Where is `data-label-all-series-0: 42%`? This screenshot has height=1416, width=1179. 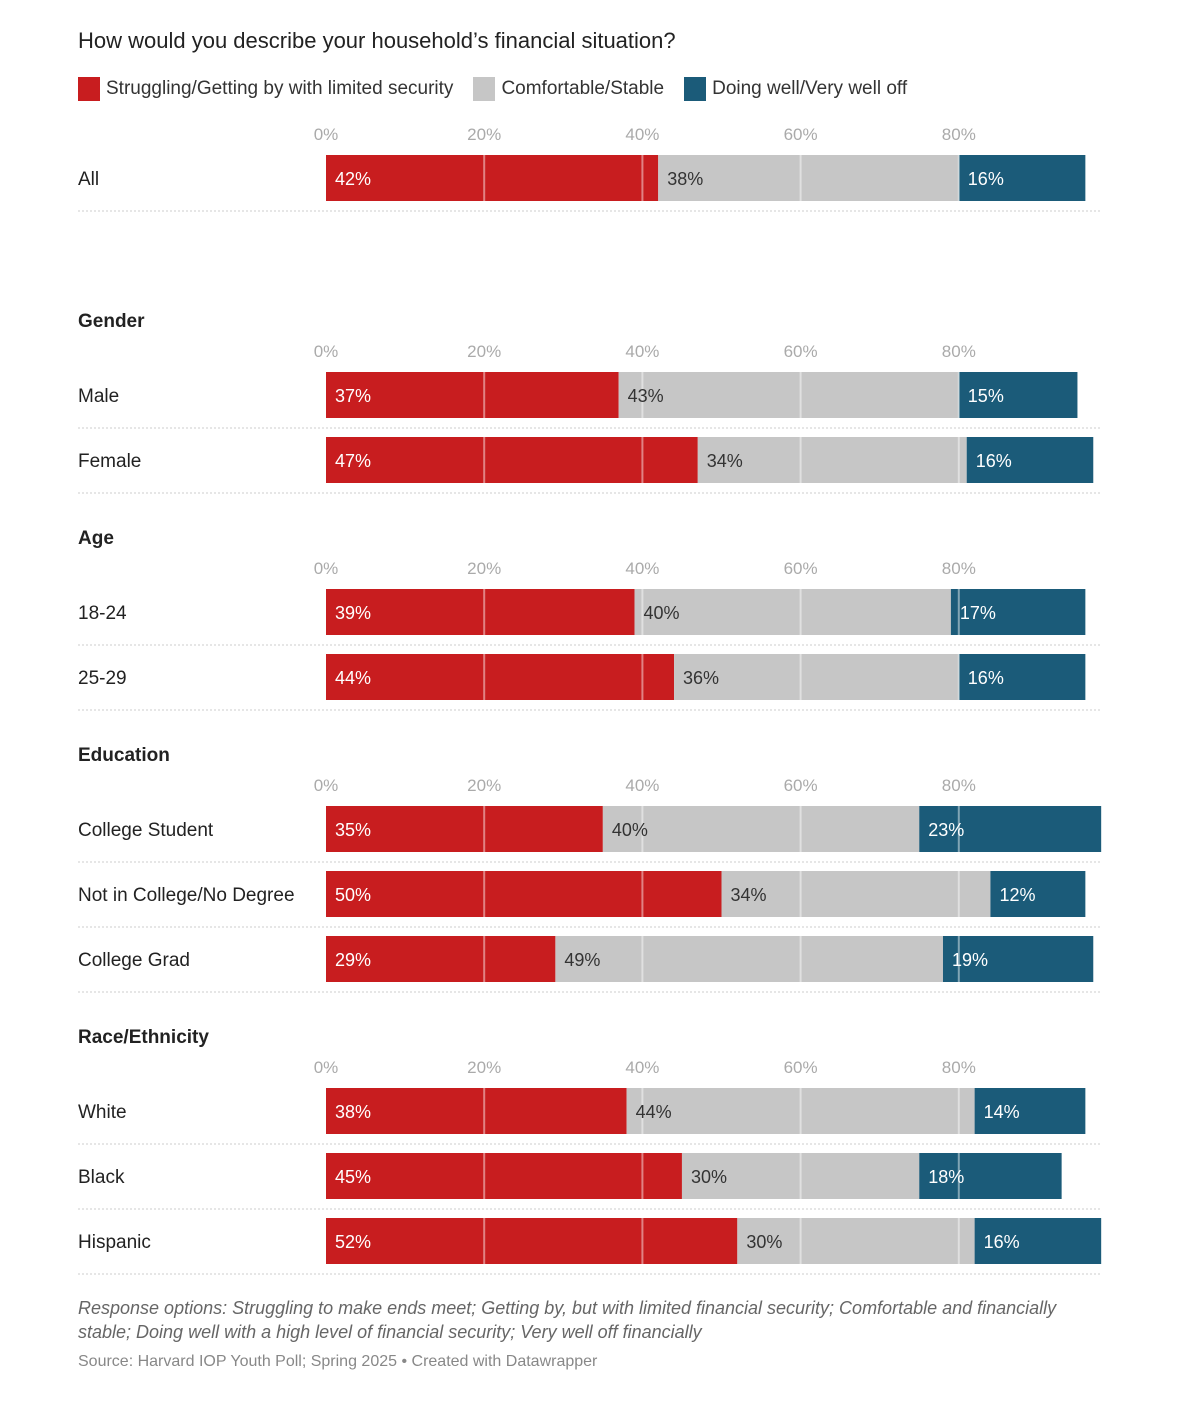 data-label-all-series-0: 42% is located at coordinates (353, 179).